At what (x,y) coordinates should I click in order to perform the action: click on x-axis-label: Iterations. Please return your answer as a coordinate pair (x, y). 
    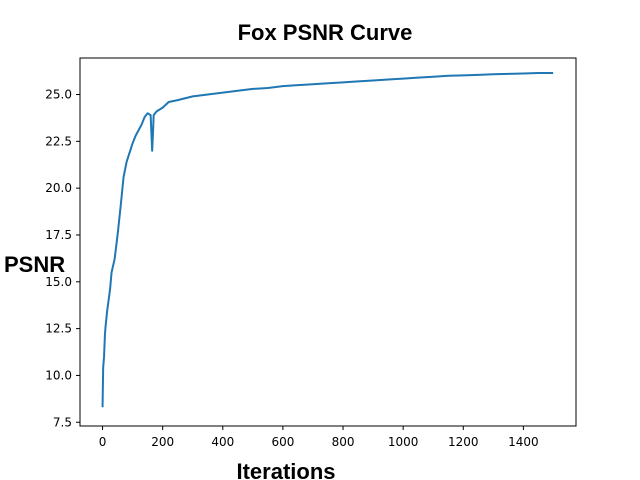
    Looking at the image, I should click on (285, 469).